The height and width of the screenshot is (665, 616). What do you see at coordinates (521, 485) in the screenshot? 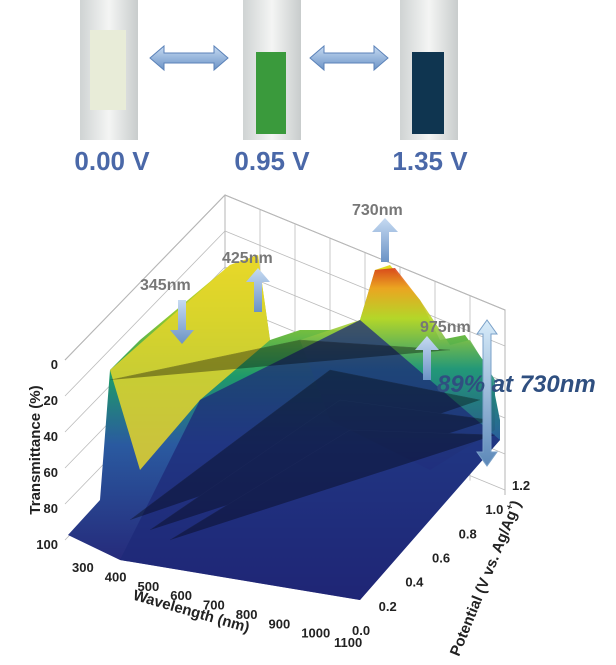
I see `y-tick-label: 1.2` at bounding box center [521, 485].